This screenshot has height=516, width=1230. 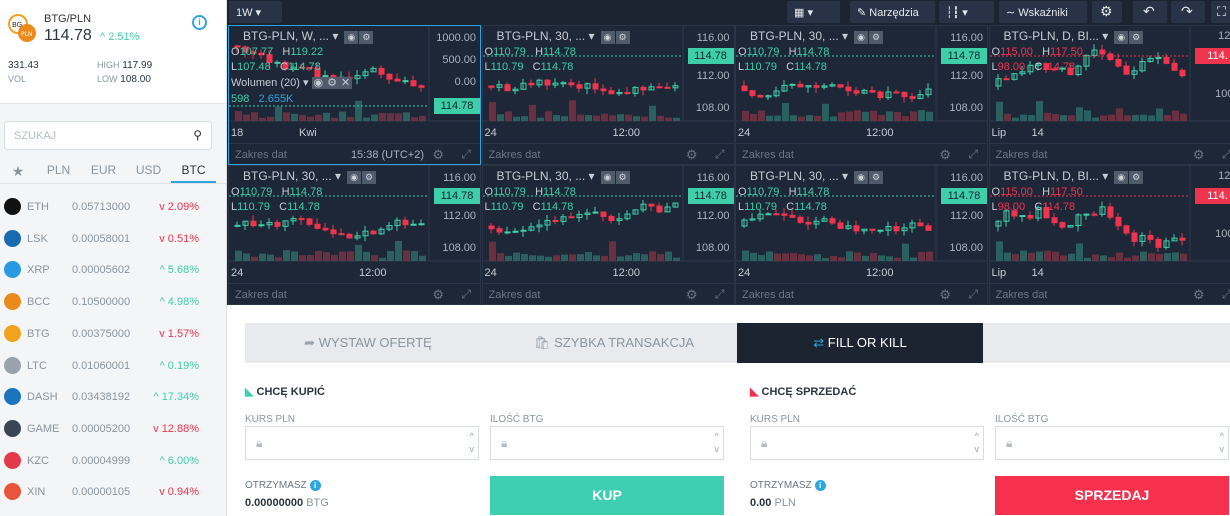 What do you see at coordinates (197, 135) in the screenshot?
I see `search-icon: ⚲` at bounding box center [197, 135].